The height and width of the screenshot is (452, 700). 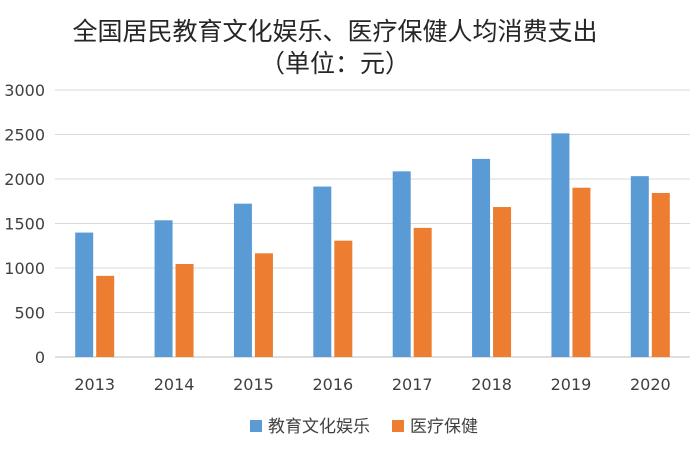 What do you see at coordinates (335, 63) in the screenshot?
I see `chart-title-line-2: （单位：元）` at bounding box center [335, 63].